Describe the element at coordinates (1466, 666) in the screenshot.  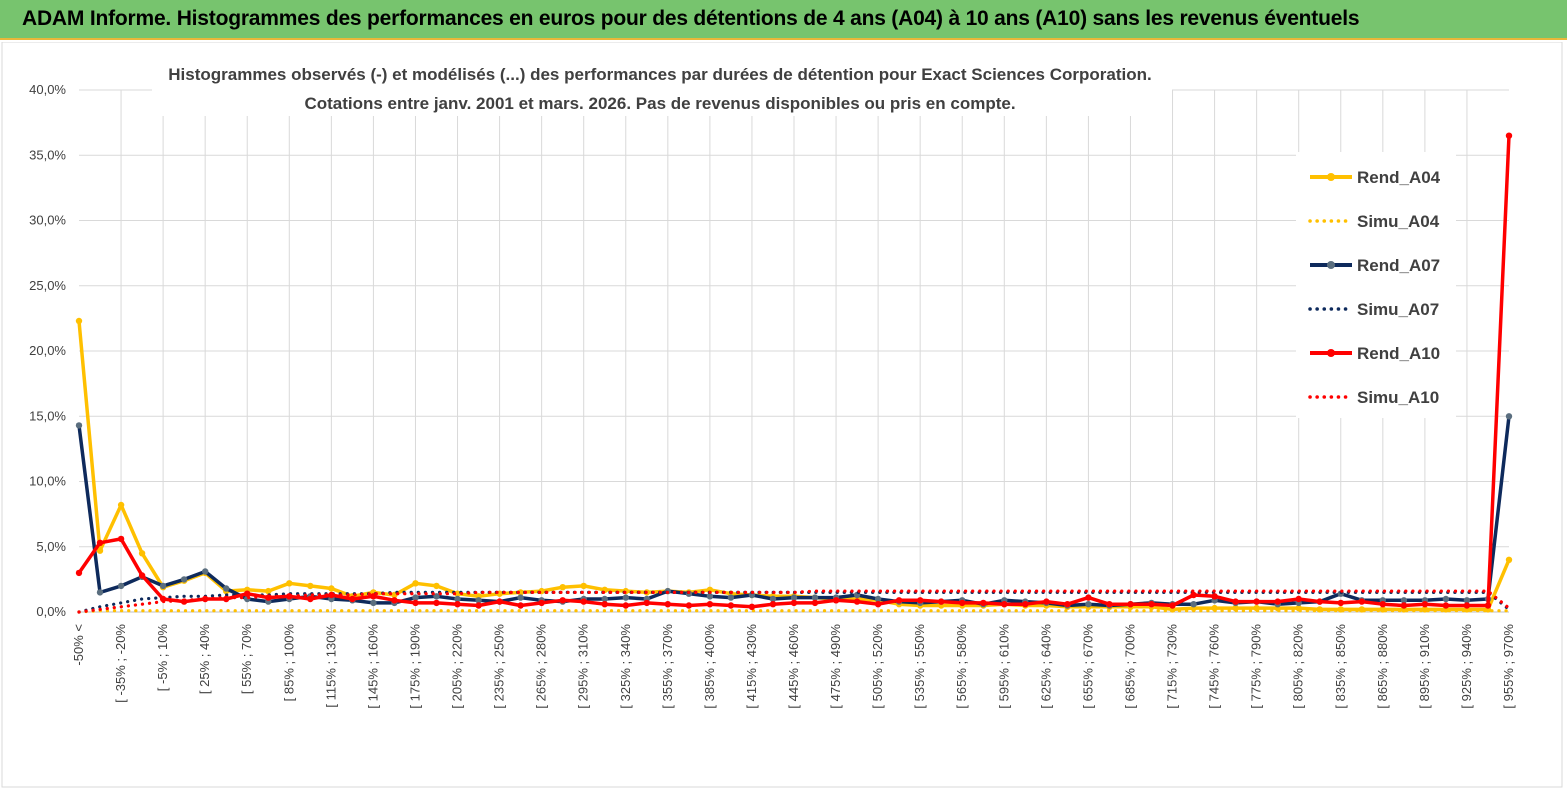
I see `x-tick-label: [ 925% ; 940%` at that location.